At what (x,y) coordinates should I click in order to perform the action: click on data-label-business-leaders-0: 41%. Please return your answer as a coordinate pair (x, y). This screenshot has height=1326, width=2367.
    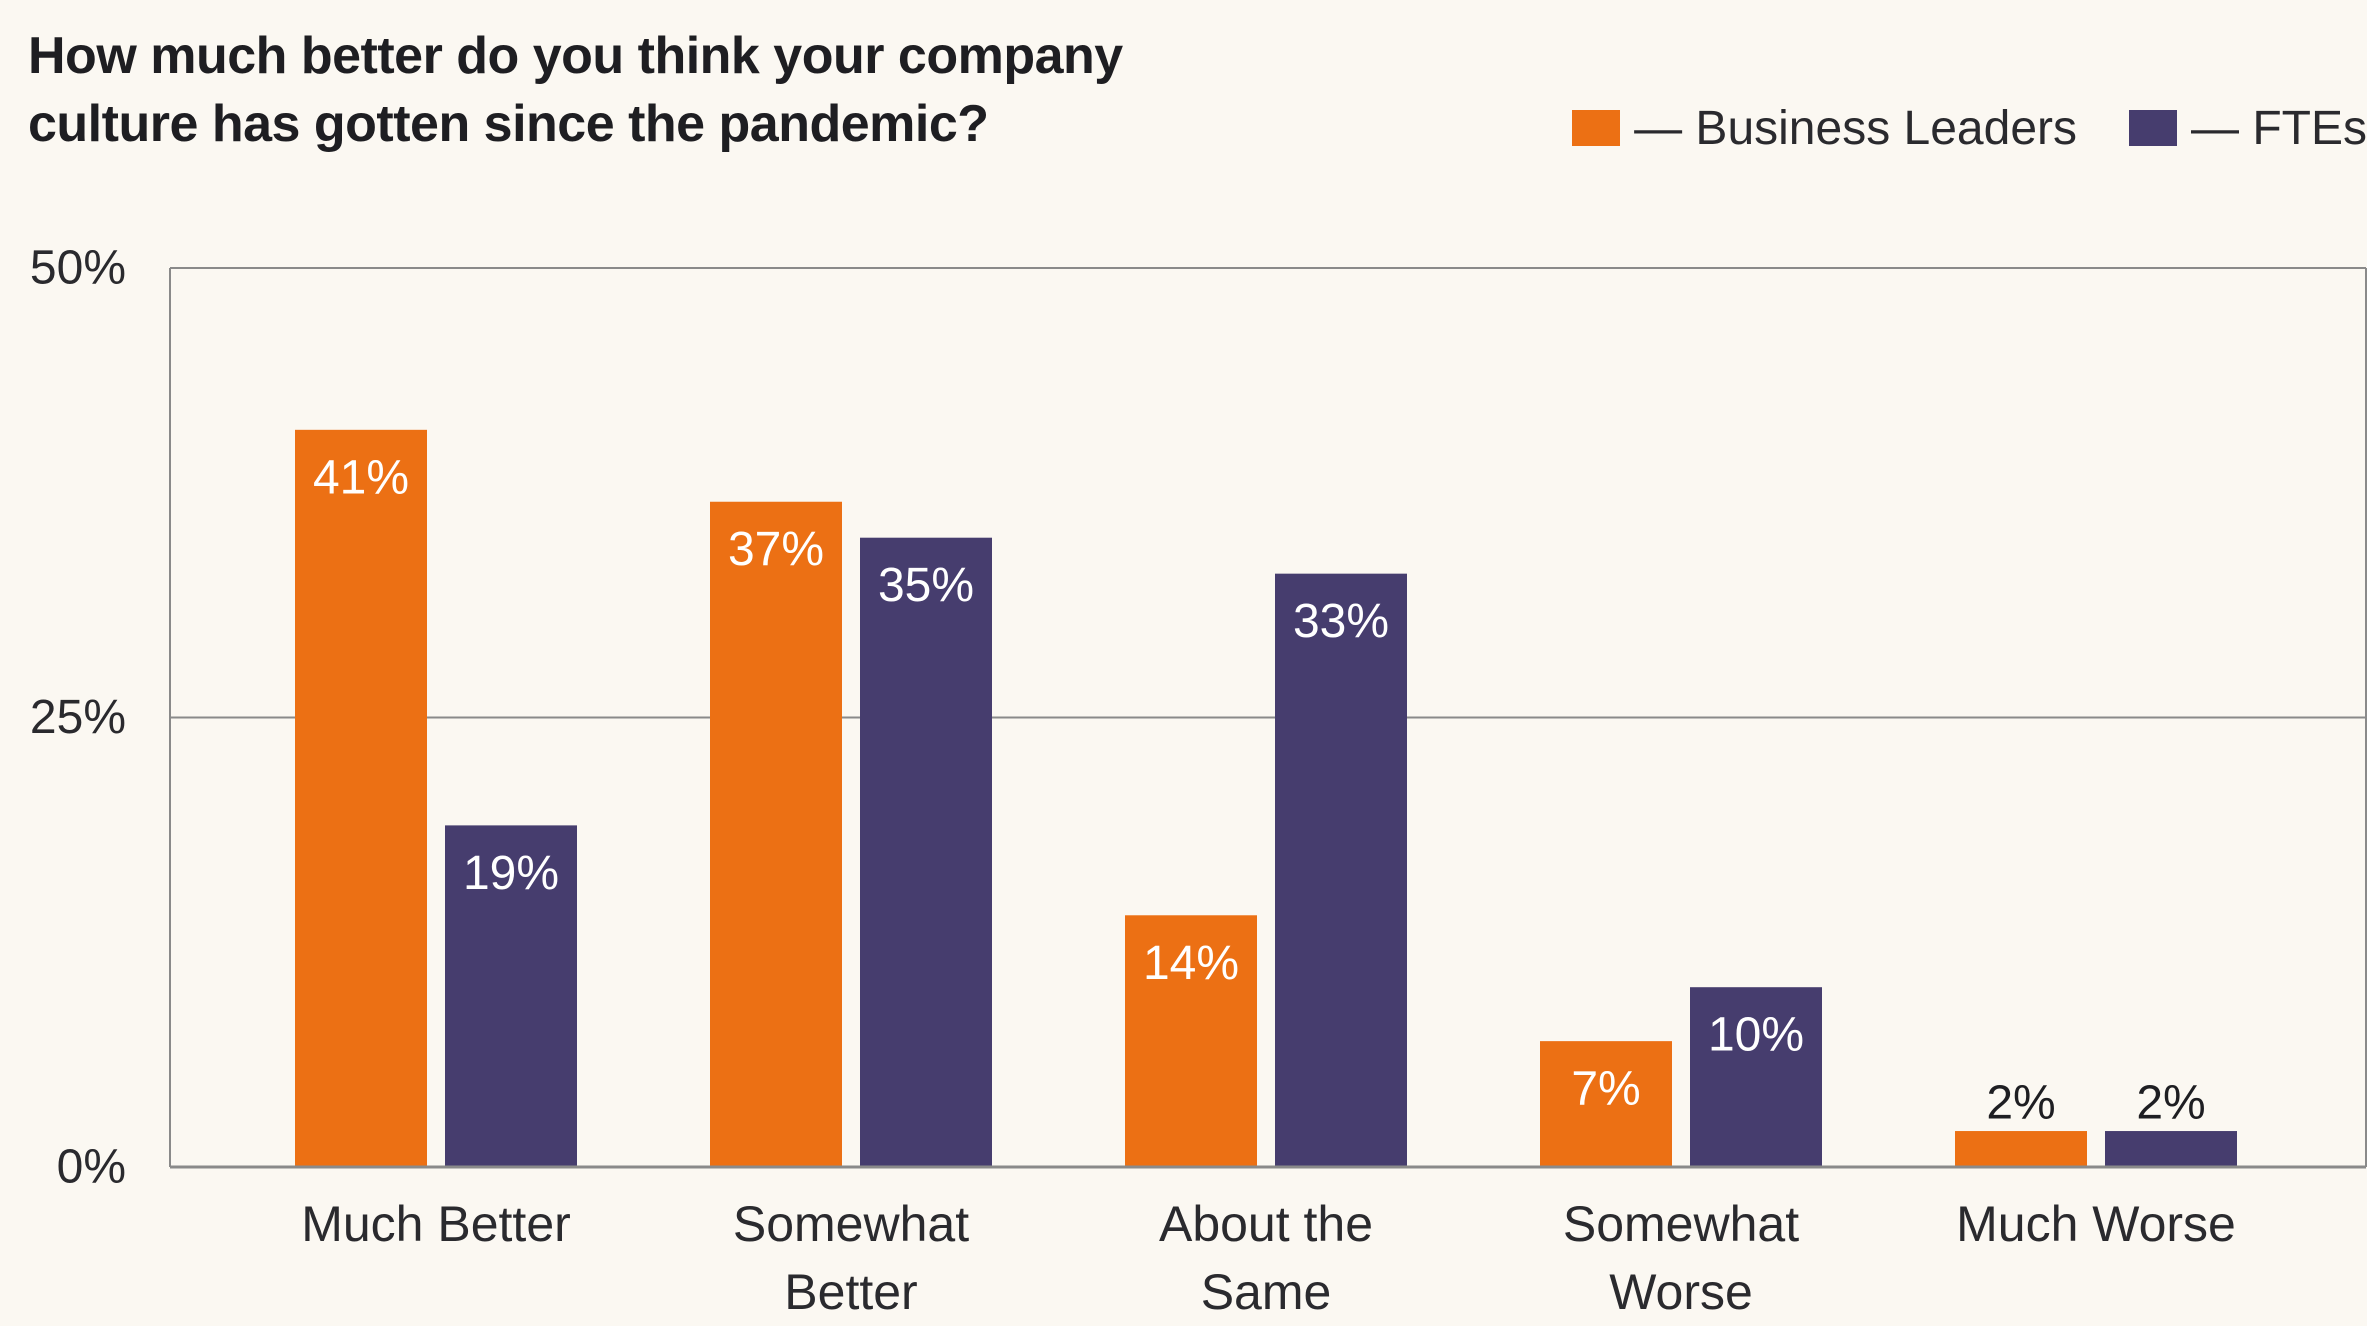
    Looking at the image, I should click on (361, 477).